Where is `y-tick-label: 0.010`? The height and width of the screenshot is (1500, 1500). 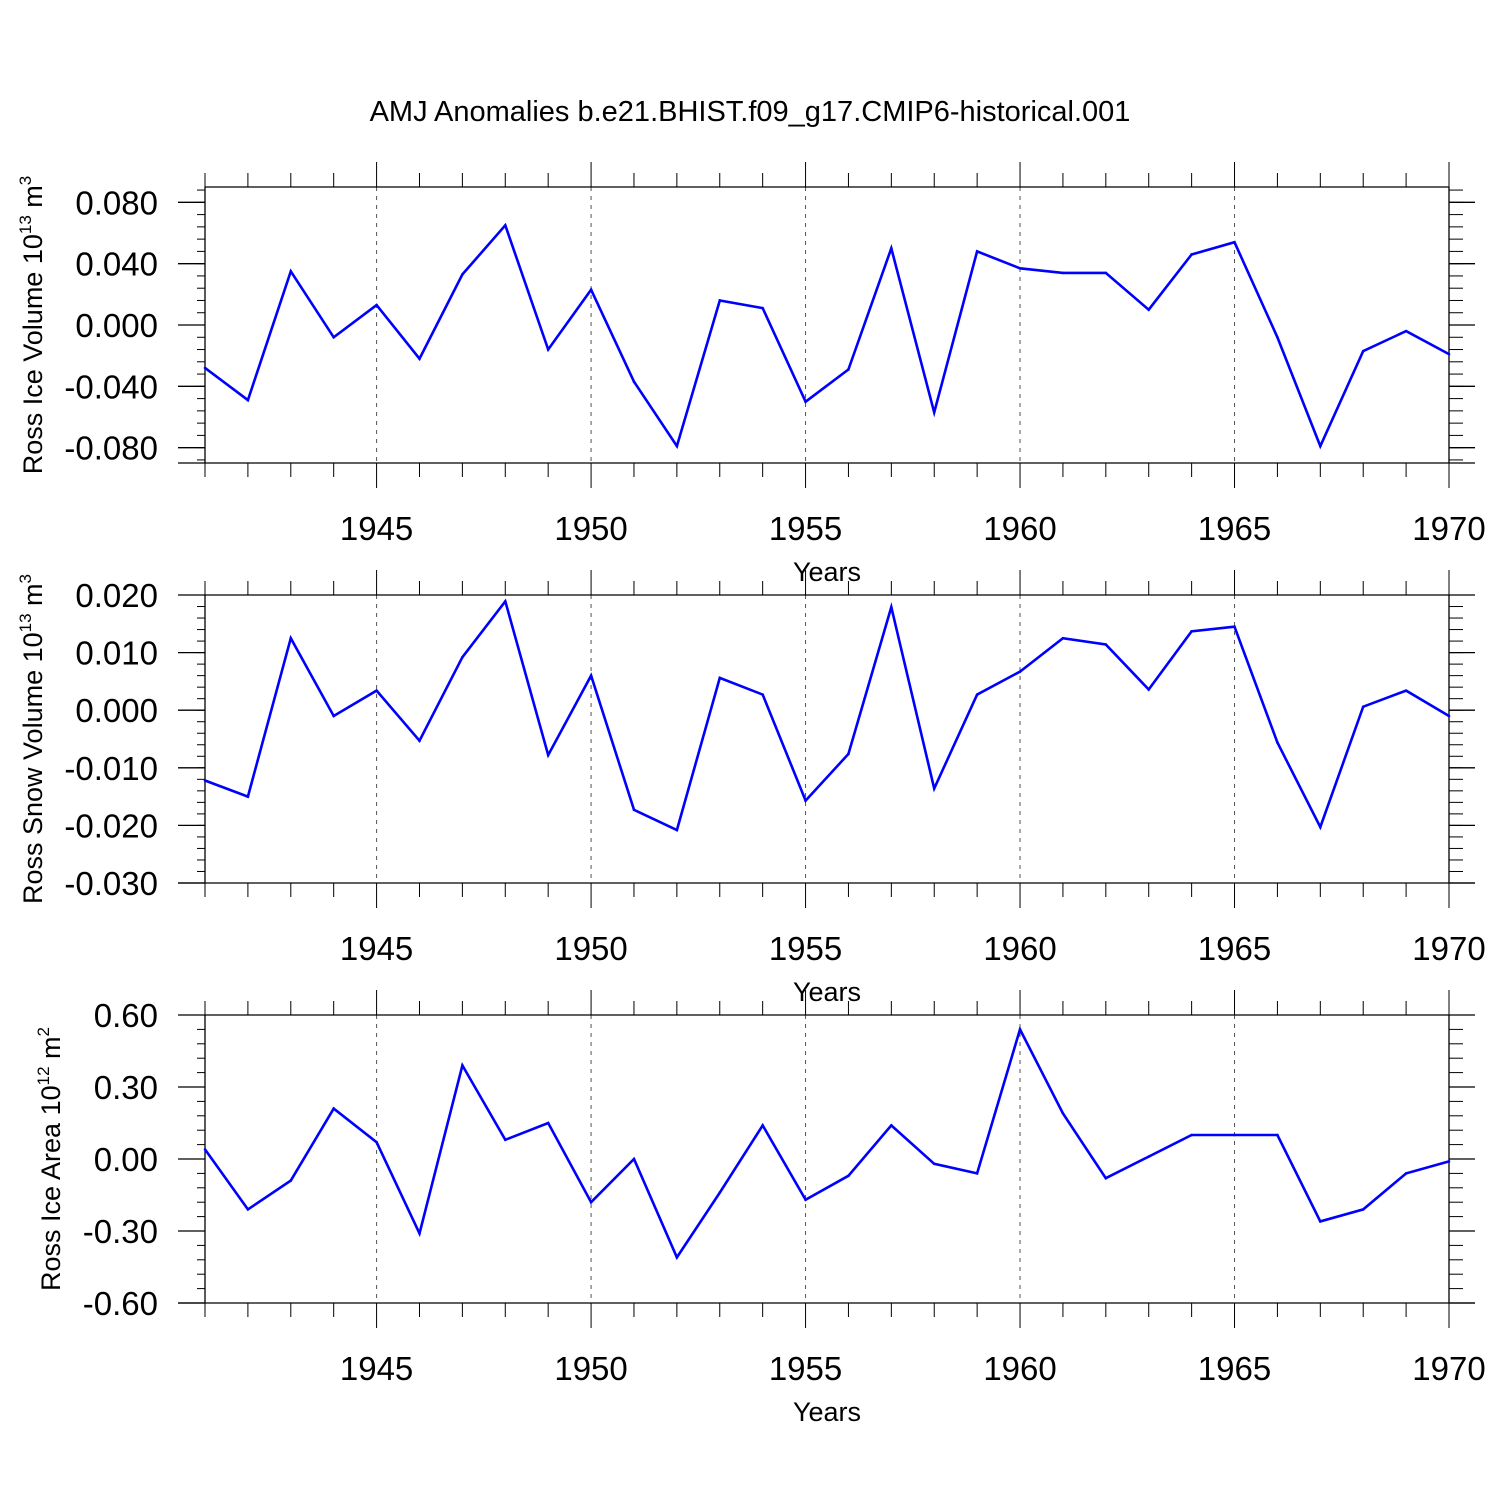 y-tick-label: 0.010 is located at coordinates (116, 653).